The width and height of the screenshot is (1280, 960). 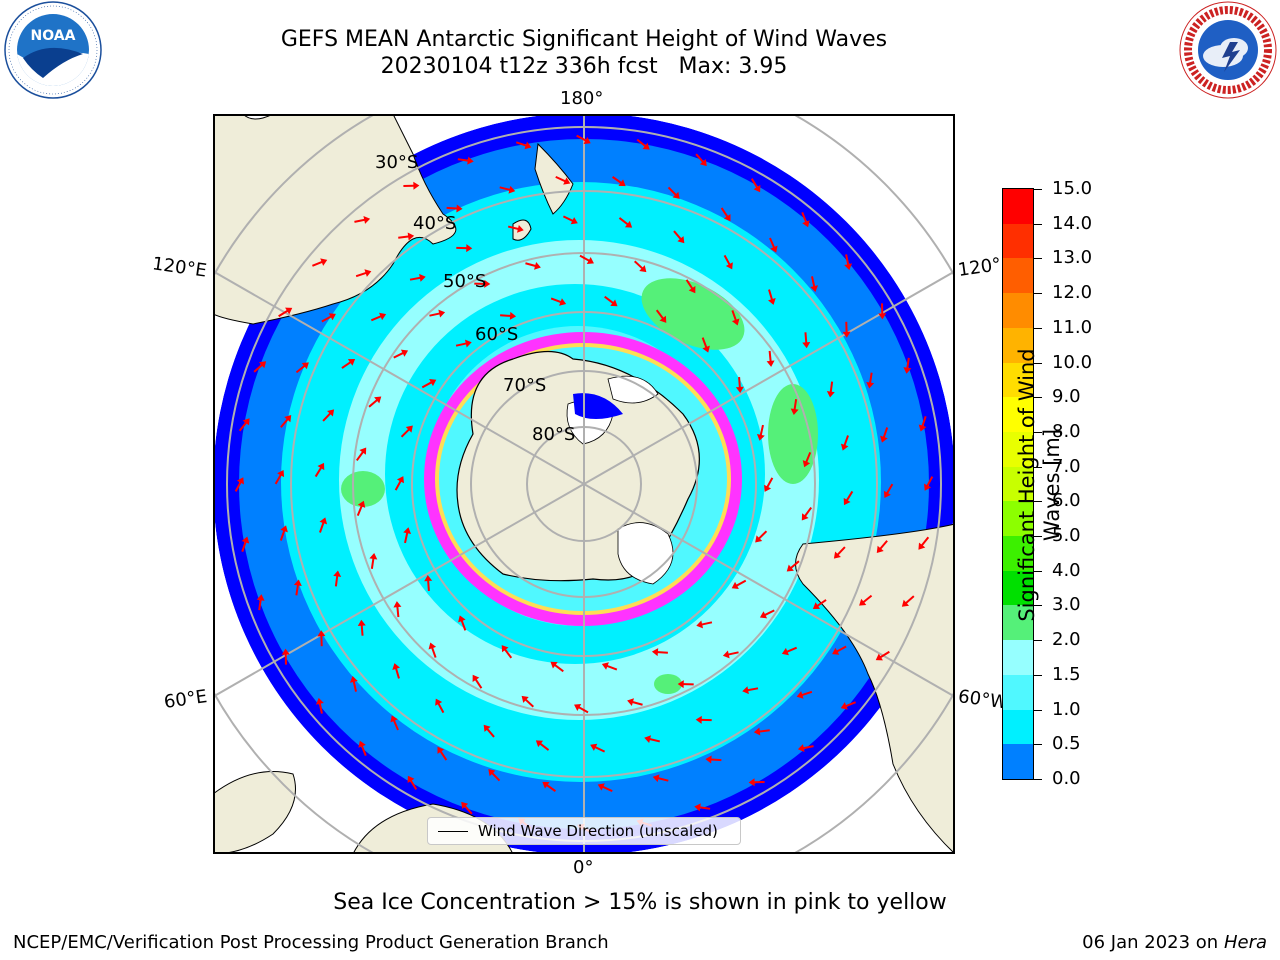 I want to click on colorbar-tick-label: 2.0, so click(x=1066, y=640).